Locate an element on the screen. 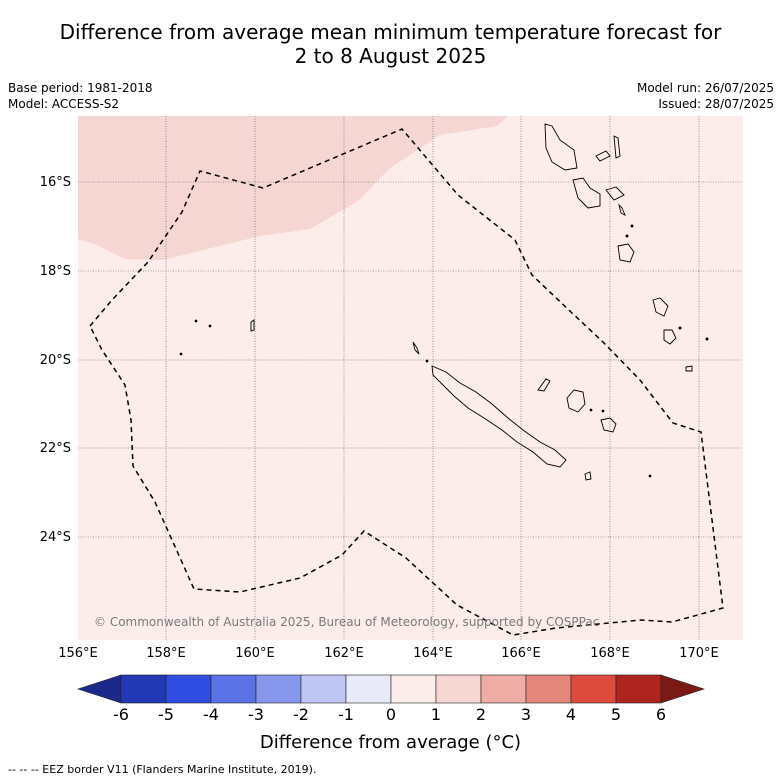 Image resolution: width=781 pixels, height=781 pixels. legend-tick: 5 is located at coordinates (616, 714).